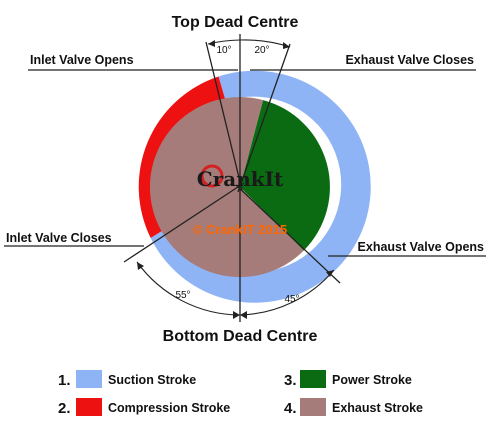 Image resolution: width=500 pixels, height=431 pixels. What do you see at coordinates (169, 408) in the screenshot?
I see `legend-label: Compression Stroke` at bounding box center [169, 408].